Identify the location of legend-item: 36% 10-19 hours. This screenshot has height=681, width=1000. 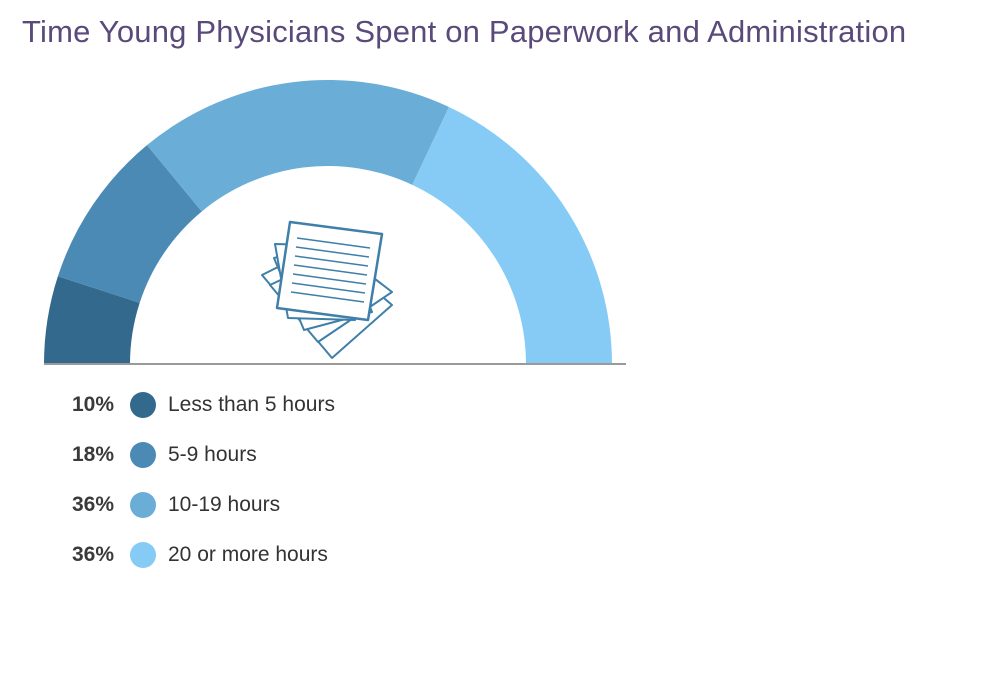
(203, 505).